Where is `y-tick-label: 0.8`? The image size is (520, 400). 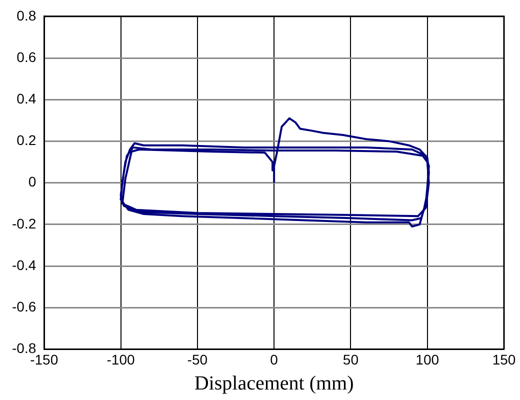
y-tick-label: 0.8 is located at coordinates (26, 15).